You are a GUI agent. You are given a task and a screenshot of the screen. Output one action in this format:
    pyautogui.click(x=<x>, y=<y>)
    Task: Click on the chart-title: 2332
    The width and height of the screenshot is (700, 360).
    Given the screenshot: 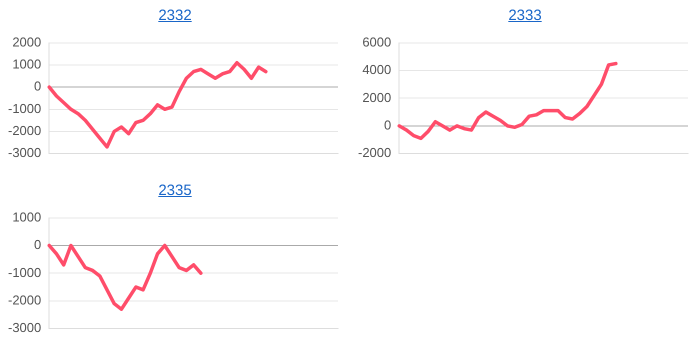 What is the action you would take?
    pyautogui.click(x=175, y=16)
    